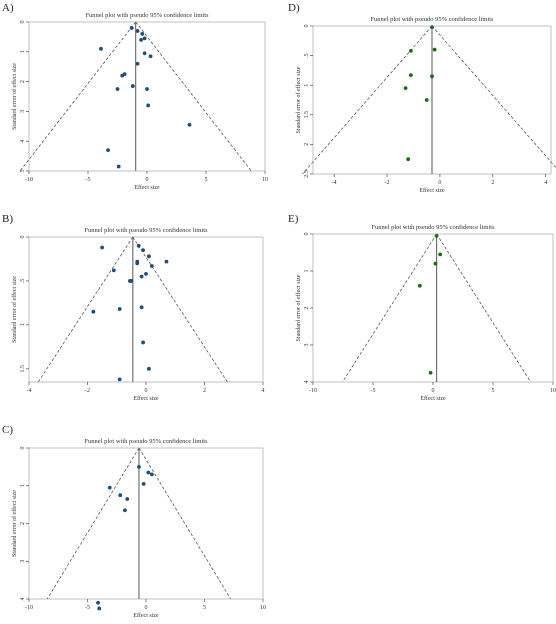  Describe the element at coordinates (432, 190) in the screenshot. I see `panel-d-x-axis-label: Effect size` at that location.